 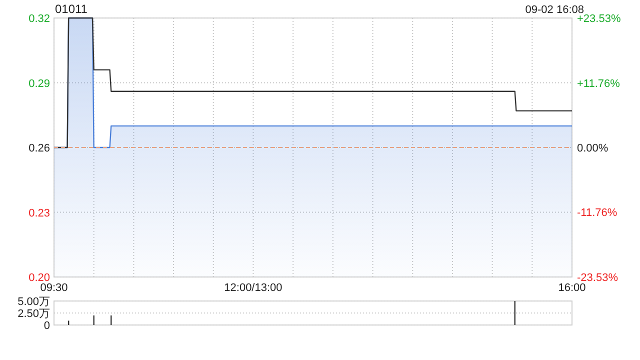 What do you see at coordinates (39, 148) in the screenshot?
I see `y-tick-label: 0.26` at bounding box center [39, 148].